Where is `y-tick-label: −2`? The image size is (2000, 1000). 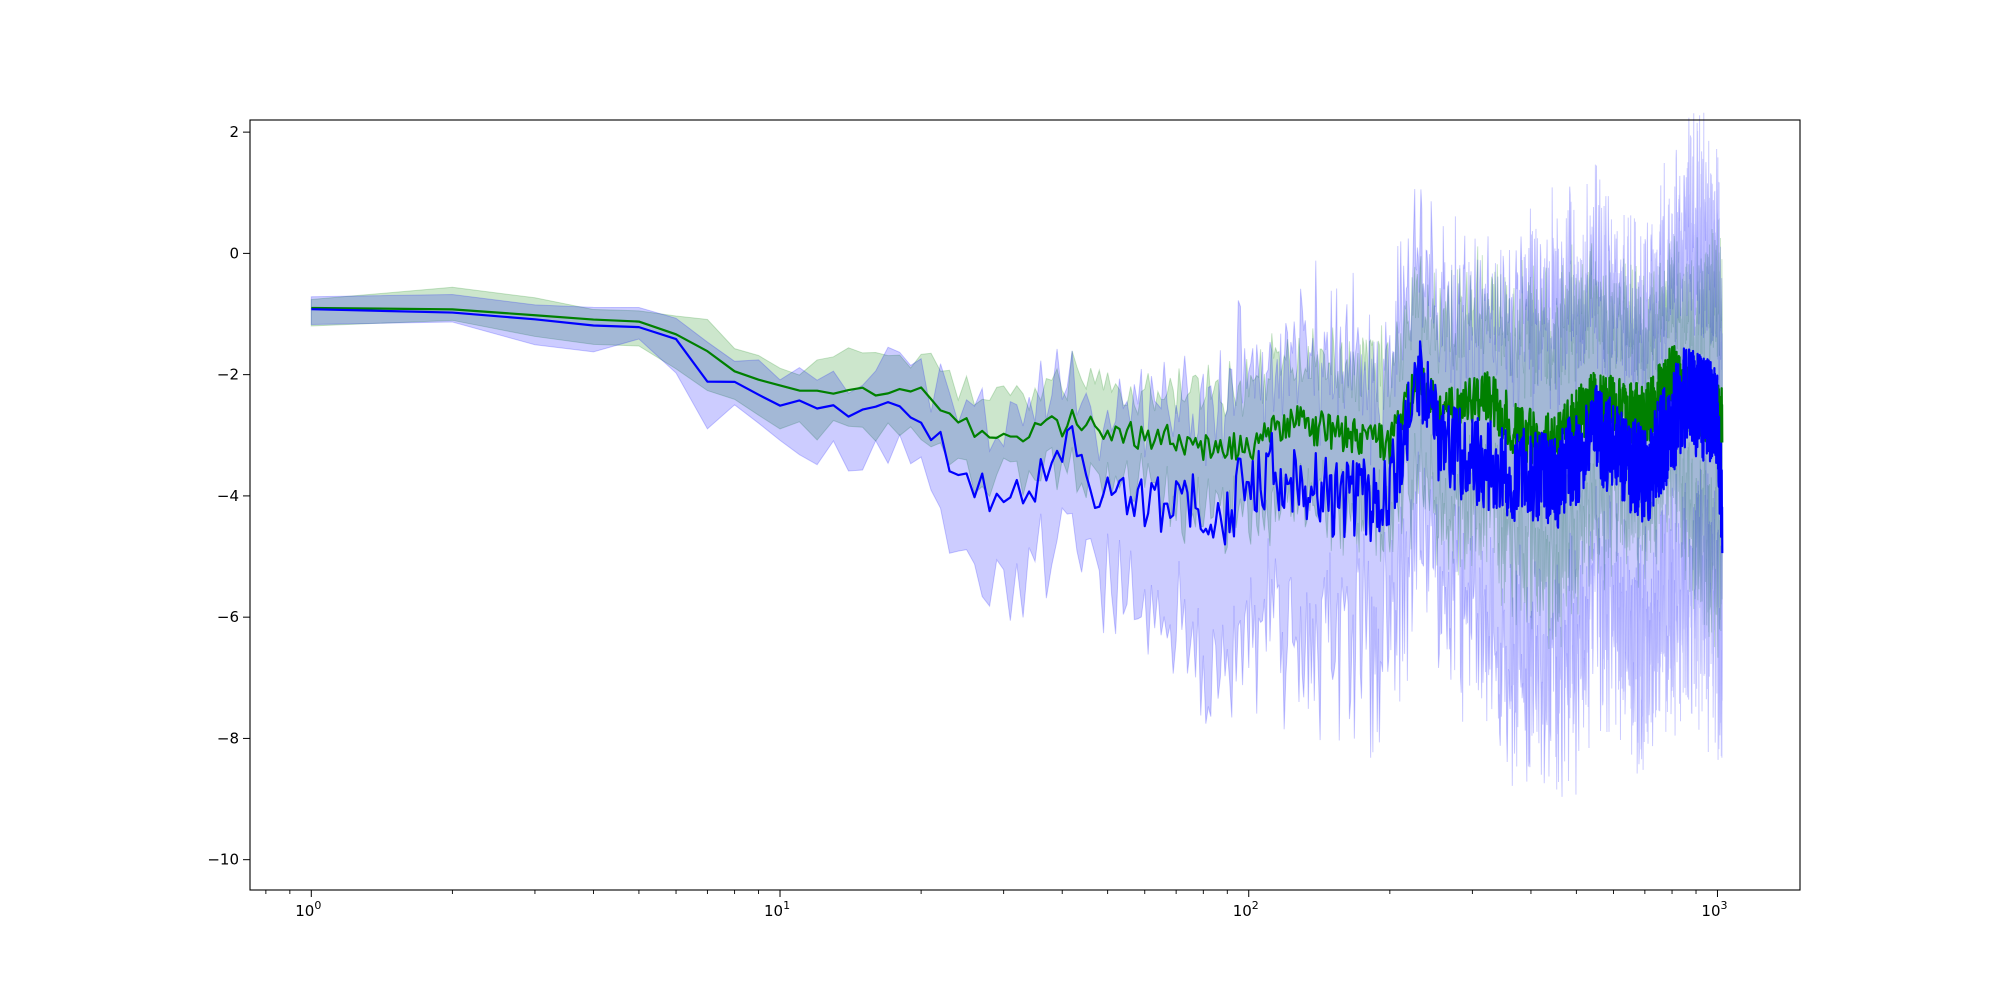
y-tick-label: −2 is located at coordinates (228, 375).